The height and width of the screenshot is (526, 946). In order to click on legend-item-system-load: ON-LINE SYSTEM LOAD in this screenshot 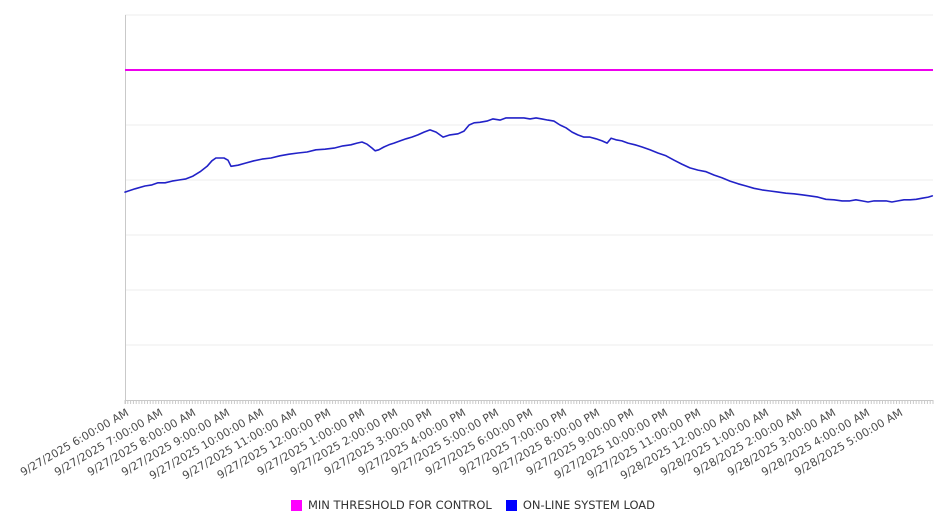, I will do `click(580, 505)`.